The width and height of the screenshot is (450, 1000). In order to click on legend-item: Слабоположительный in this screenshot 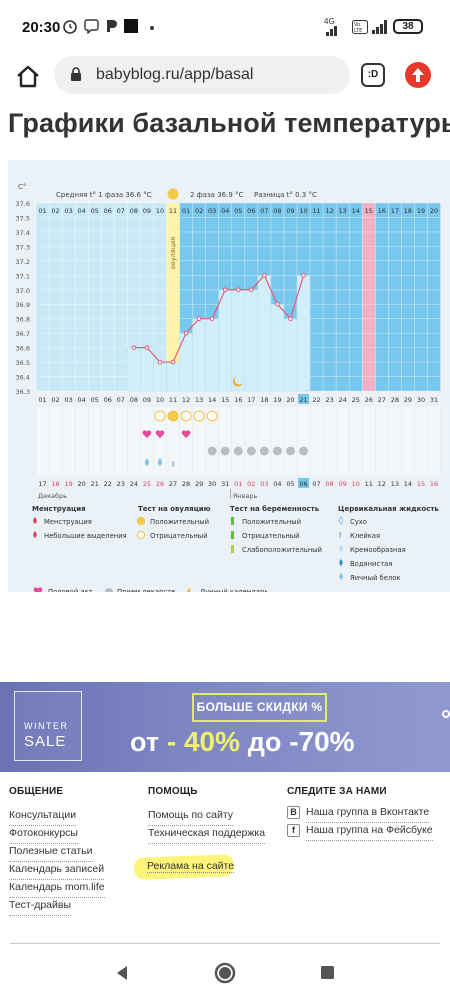, I will do `click(282, 550)`.